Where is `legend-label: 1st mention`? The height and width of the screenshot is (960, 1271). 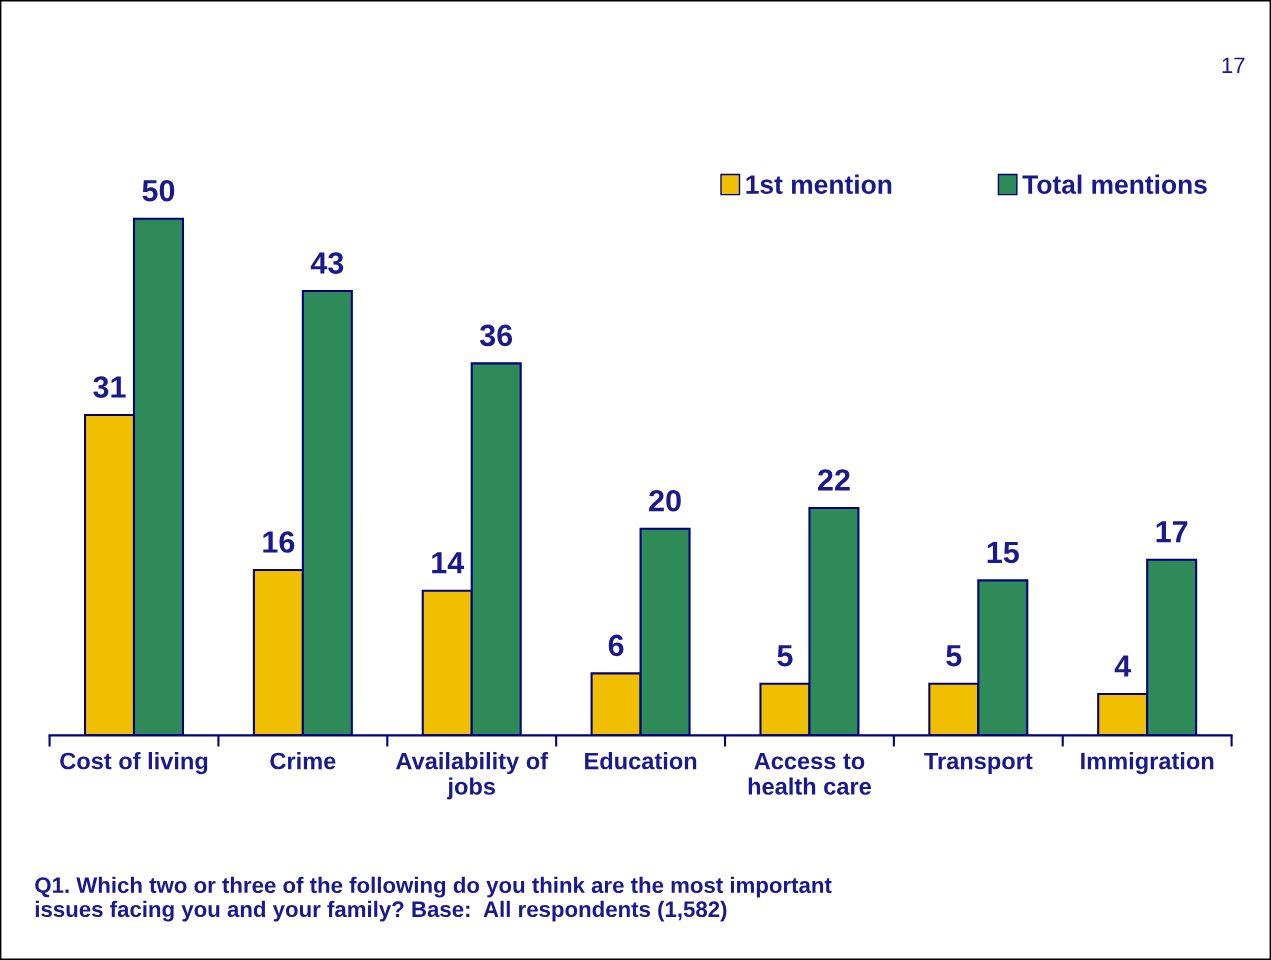 legend-label: 1st mention is located at coordinates (819, 184).